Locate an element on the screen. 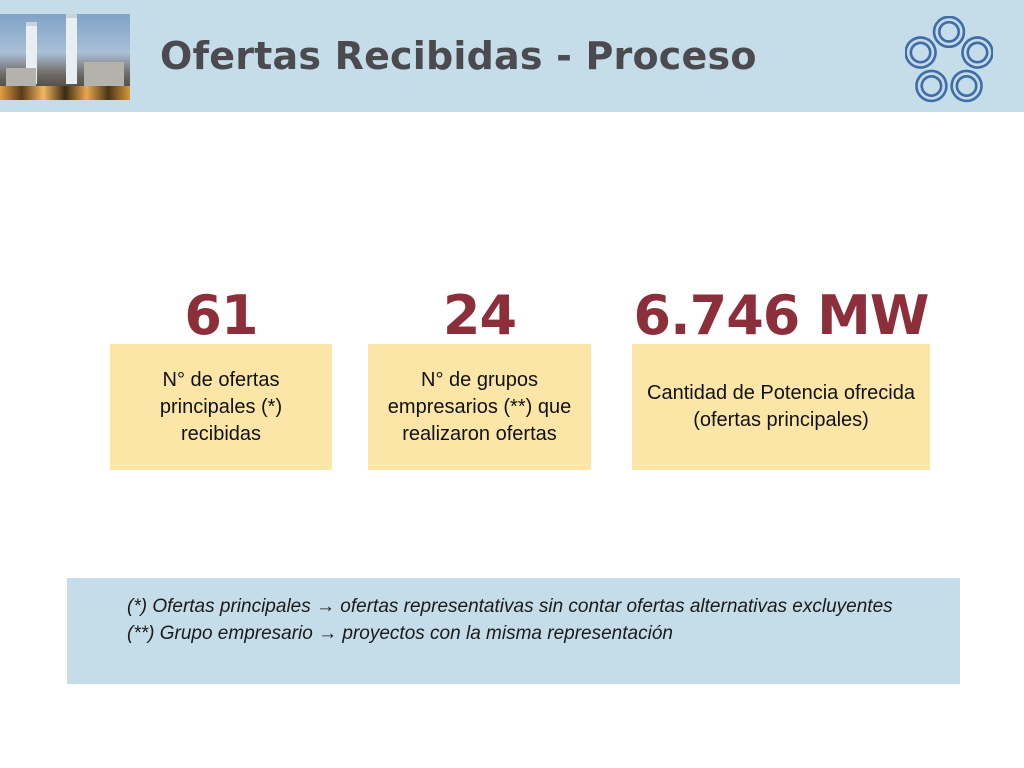 This screenshot has height=768, width=1024. stat-label-box-offers: N° de ofertas principales (*) recibidas is located at coordinates (221, 407).